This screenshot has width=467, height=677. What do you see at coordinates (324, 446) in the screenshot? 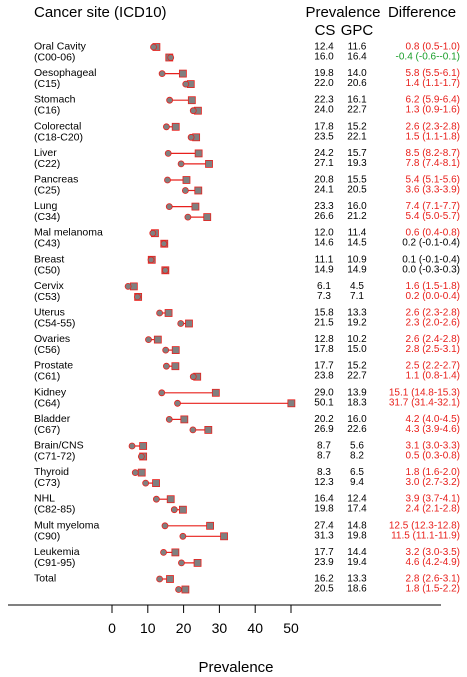
I see `cs-value: 8.7` at bounding box center [324, 446].